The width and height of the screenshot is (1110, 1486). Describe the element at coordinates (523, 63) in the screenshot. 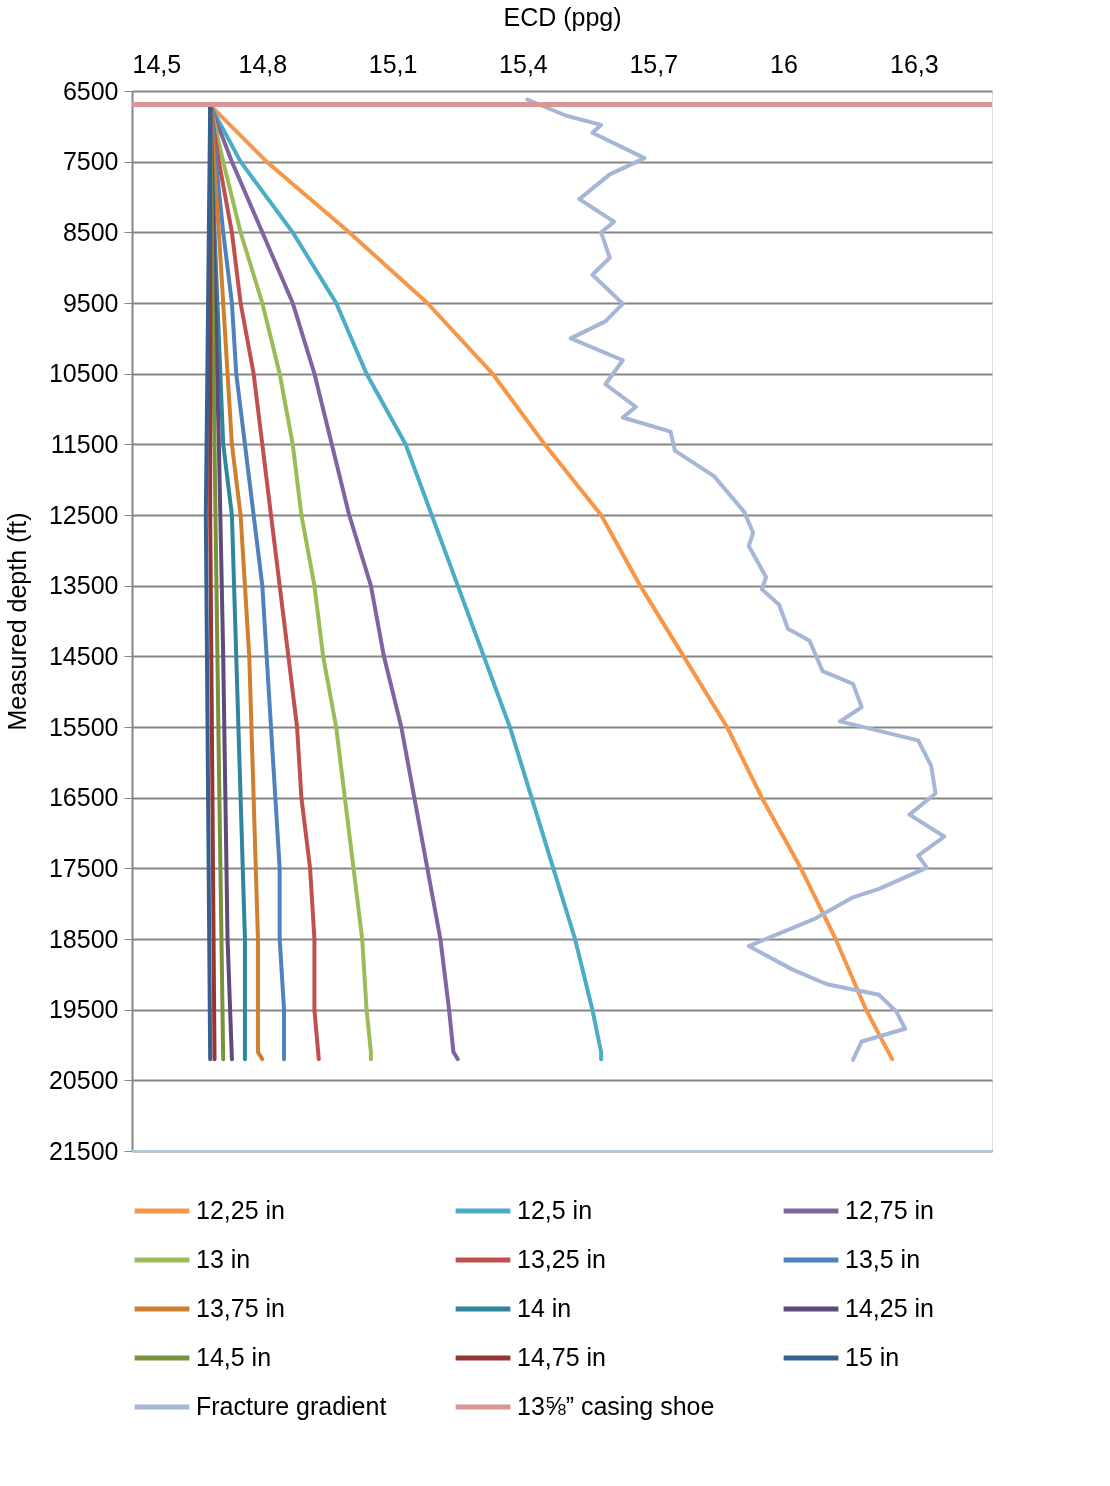

I see `x-tick-label: 15,4` at that location.